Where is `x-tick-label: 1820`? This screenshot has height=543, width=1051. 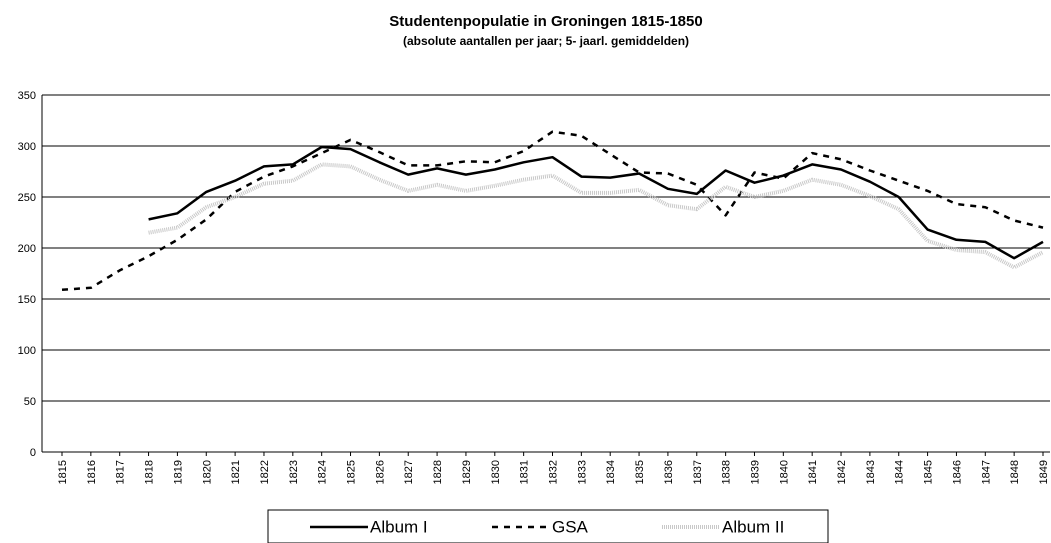
x-tick-label: 1820 is located at coordinates (207, 472).